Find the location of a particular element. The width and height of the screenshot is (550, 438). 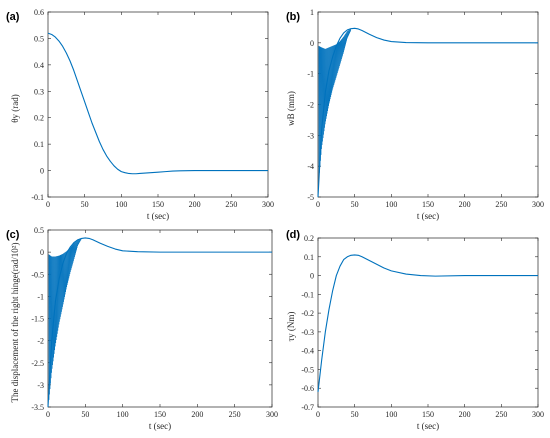

y-tick-label: 0.3 is located at coordinates (39, 91).